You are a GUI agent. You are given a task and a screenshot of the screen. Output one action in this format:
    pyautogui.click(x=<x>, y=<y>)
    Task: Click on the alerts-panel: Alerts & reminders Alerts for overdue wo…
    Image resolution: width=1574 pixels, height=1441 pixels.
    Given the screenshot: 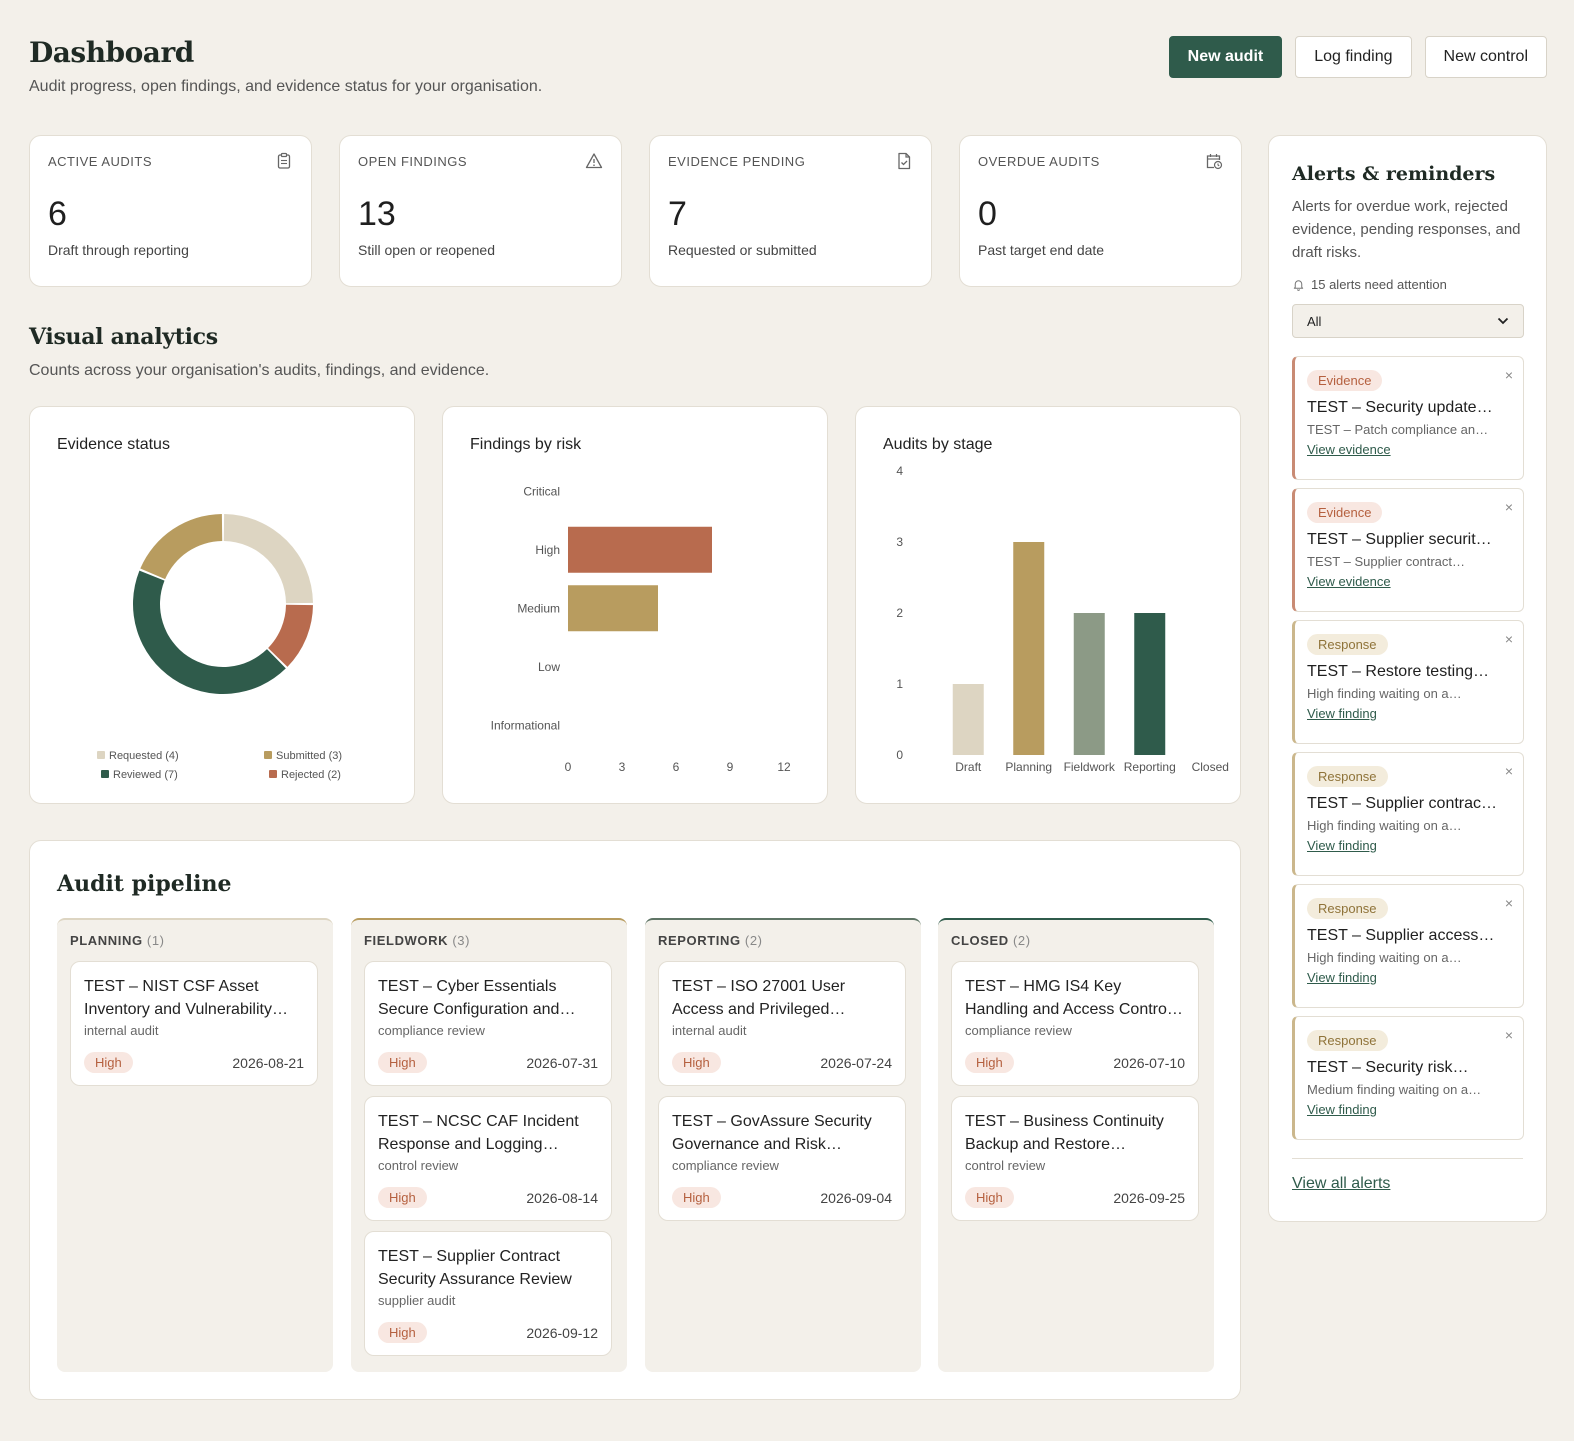 What is the action you would take?
    pyautogui.click(x=1407, y=678)
    